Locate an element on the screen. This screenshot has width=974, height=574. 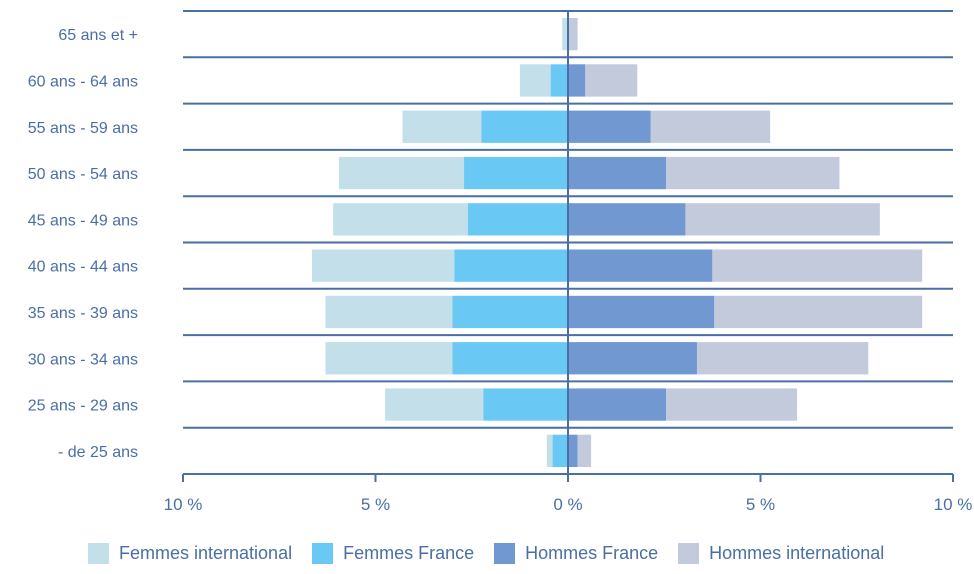
legend-label: Hommes France is located at coordinates (591, 553).